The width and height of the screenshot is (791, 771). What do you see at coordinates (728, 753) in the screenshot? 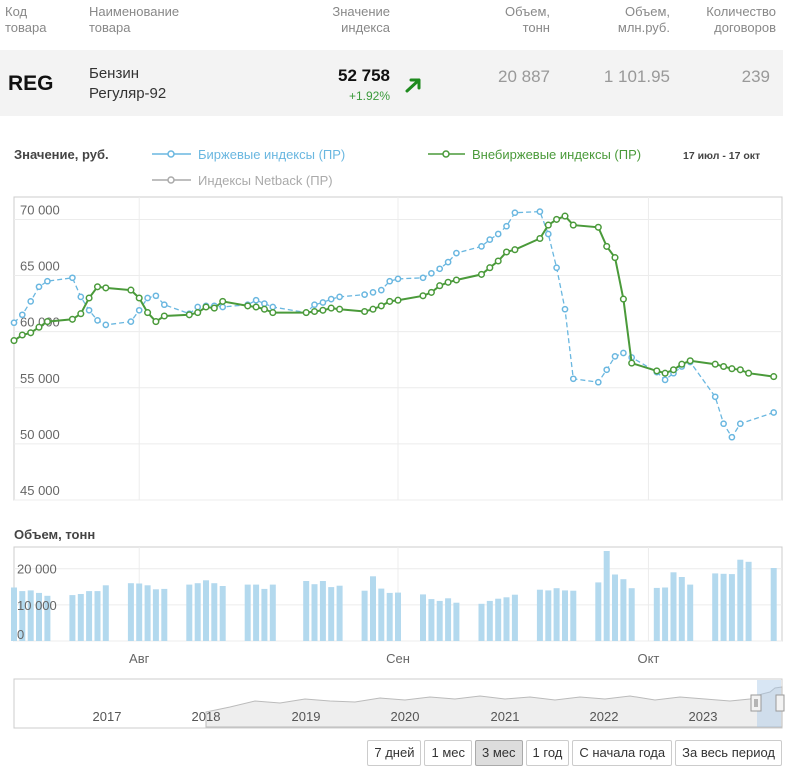
I see `range-all-button: За весь период` at bounding box center [728, 753].